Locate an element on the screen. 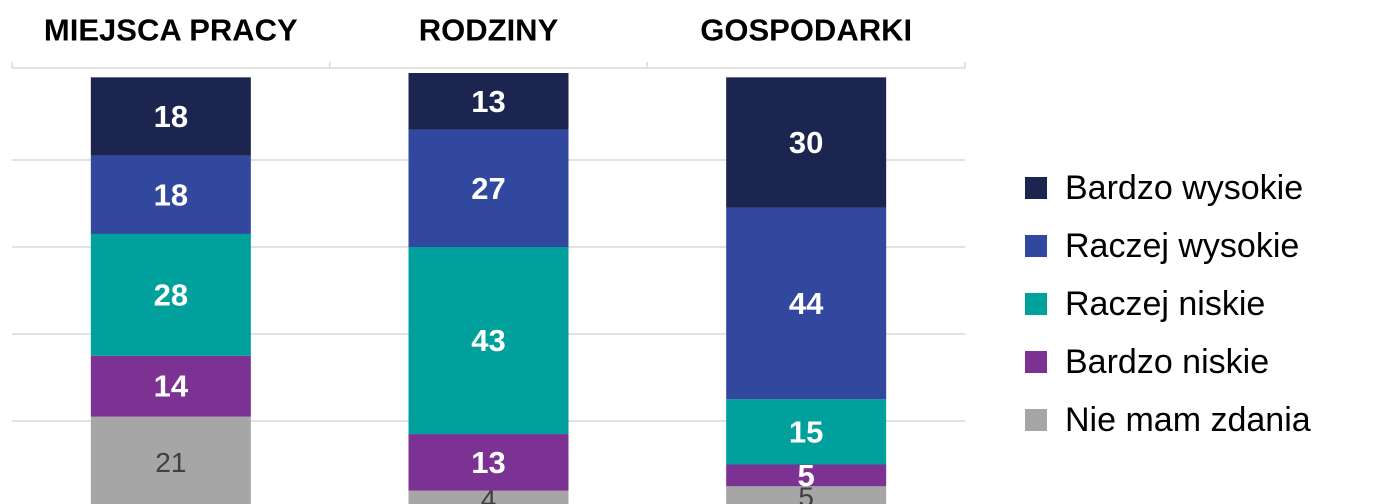  legend-label: Bardzo niskie is located at coordinates (1167, 362).